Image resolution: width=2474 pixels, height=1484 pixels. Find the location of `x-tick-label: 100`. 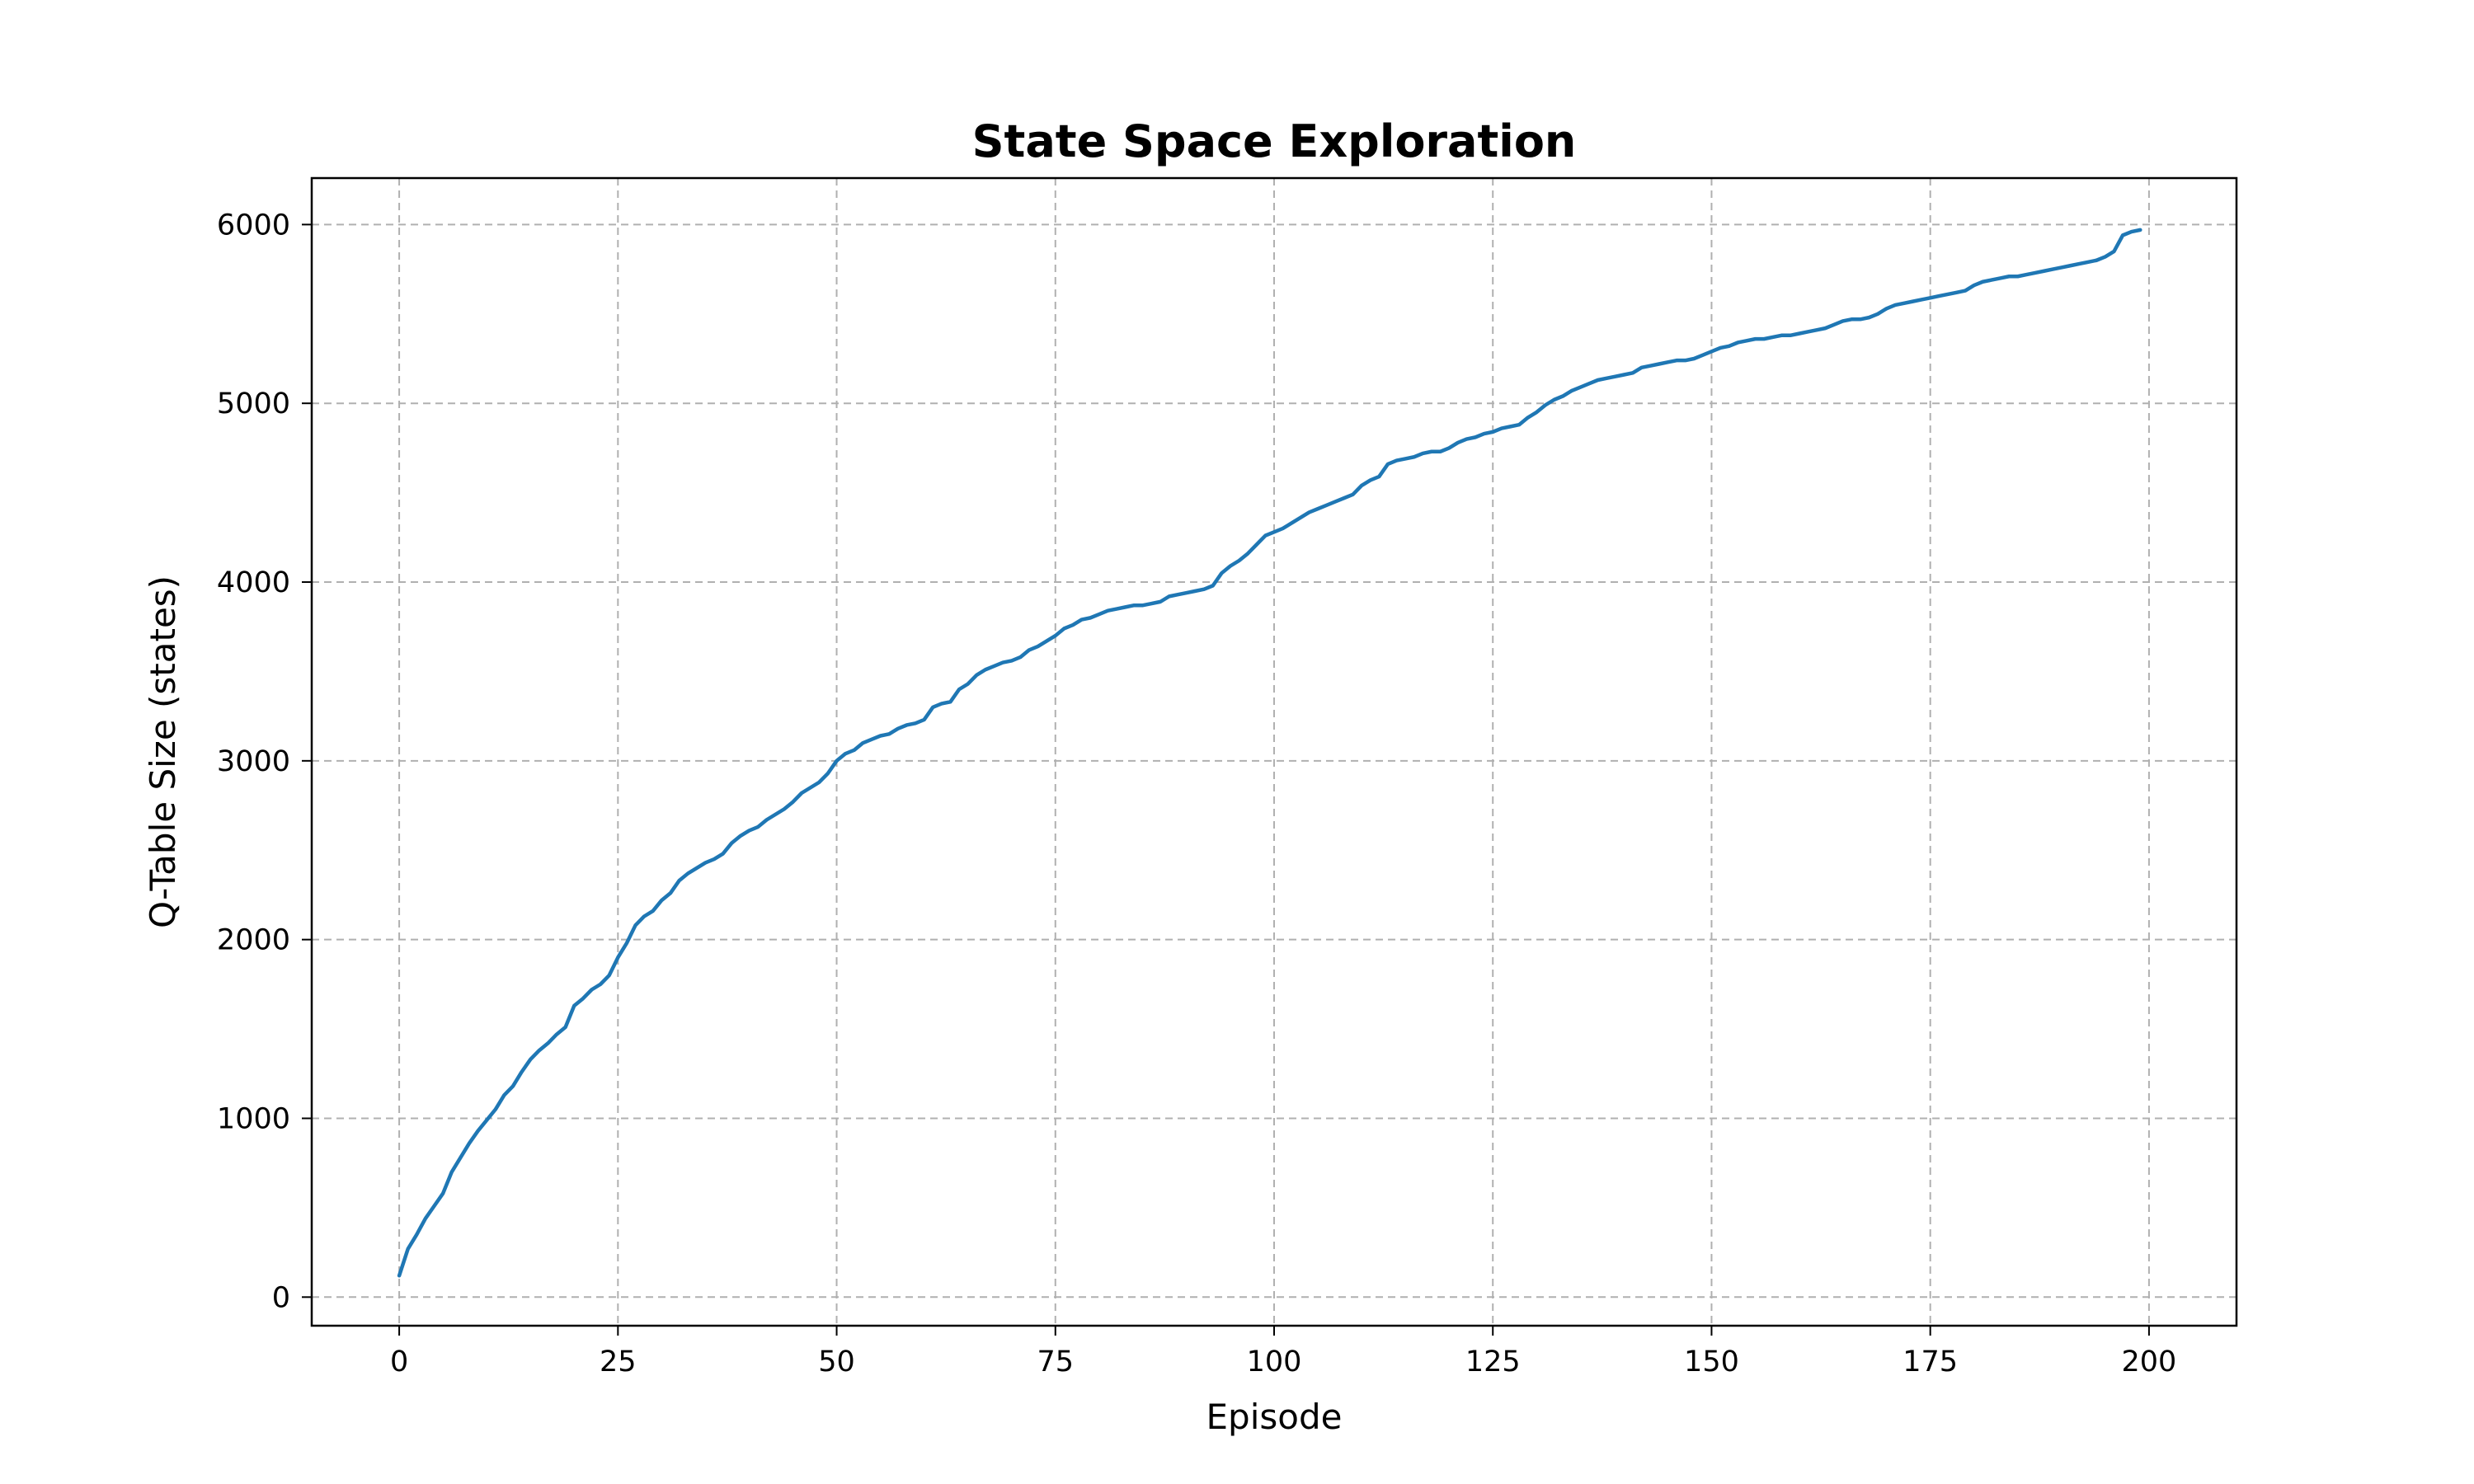

x-tick-label: 100 is located at coordinates (1274, 1361).